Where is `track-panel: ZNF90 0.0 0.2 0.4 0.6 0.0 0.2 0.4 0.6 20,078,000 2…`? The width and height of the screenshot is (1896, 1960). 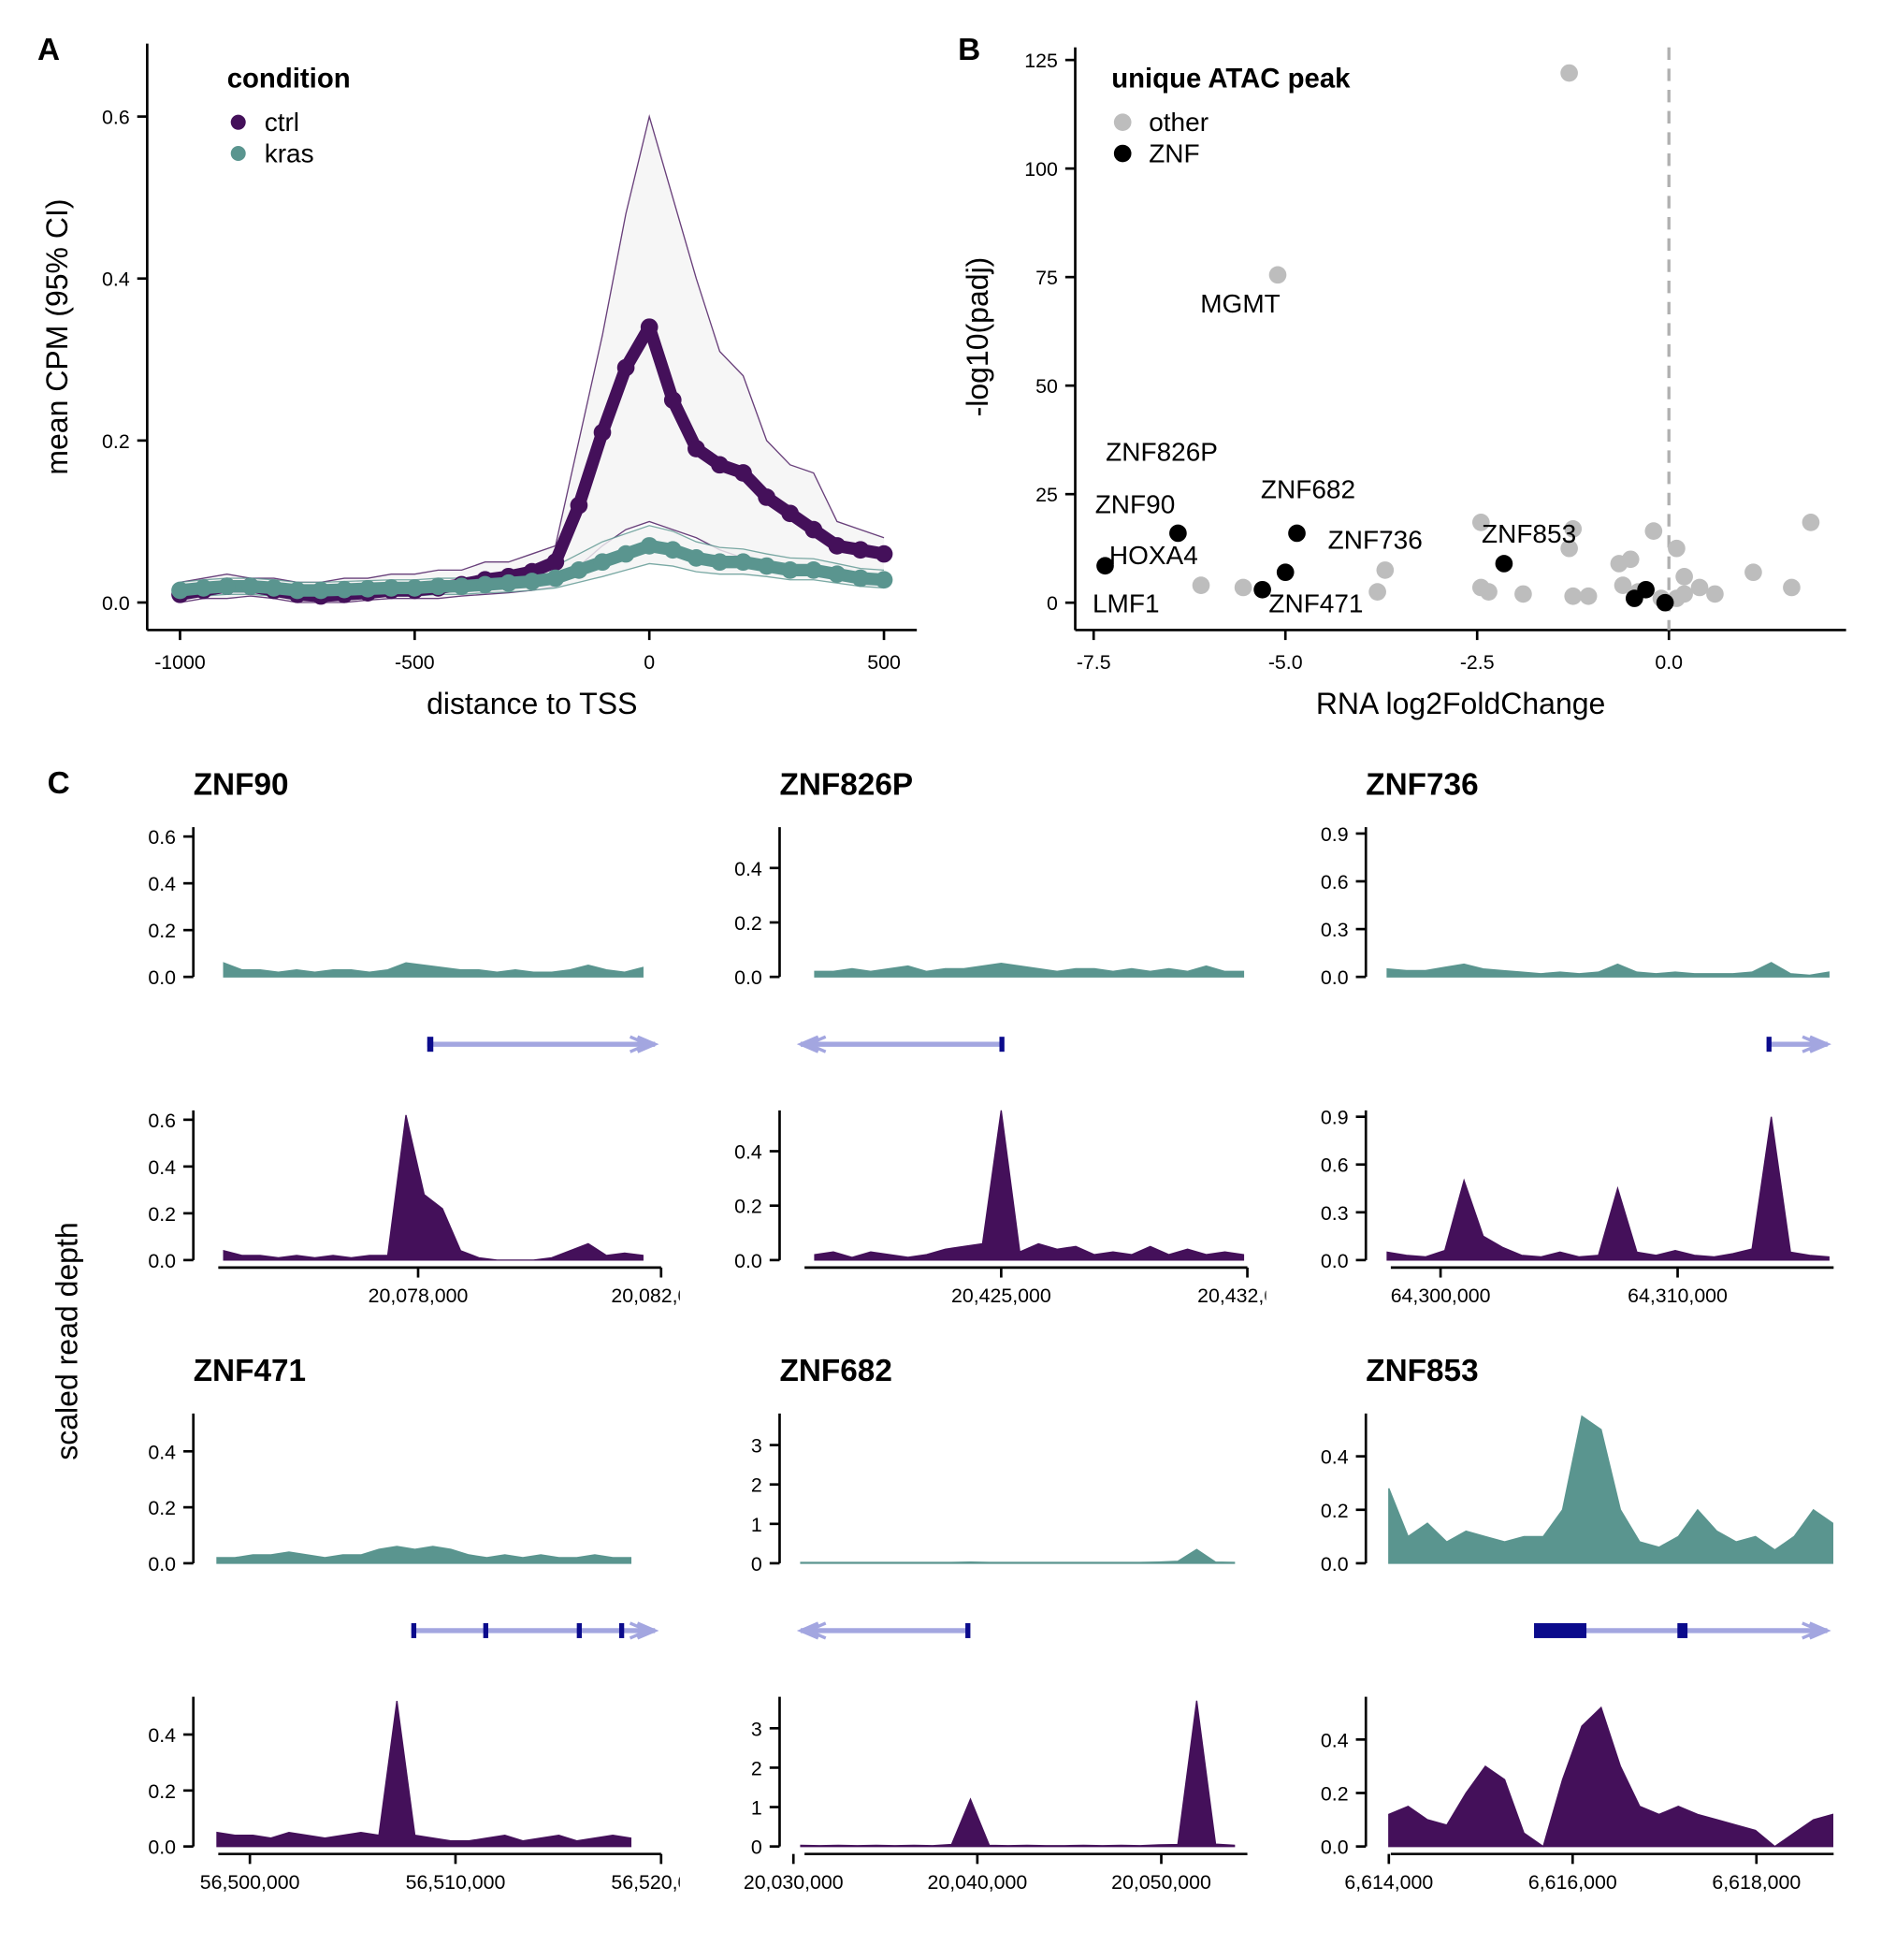 track-panel: ZNF90 0.0 0.2 0.4 0.6 0.0 0.2 0.4 0.6 20,078,000 2… is located at coordinates (413, 1044).